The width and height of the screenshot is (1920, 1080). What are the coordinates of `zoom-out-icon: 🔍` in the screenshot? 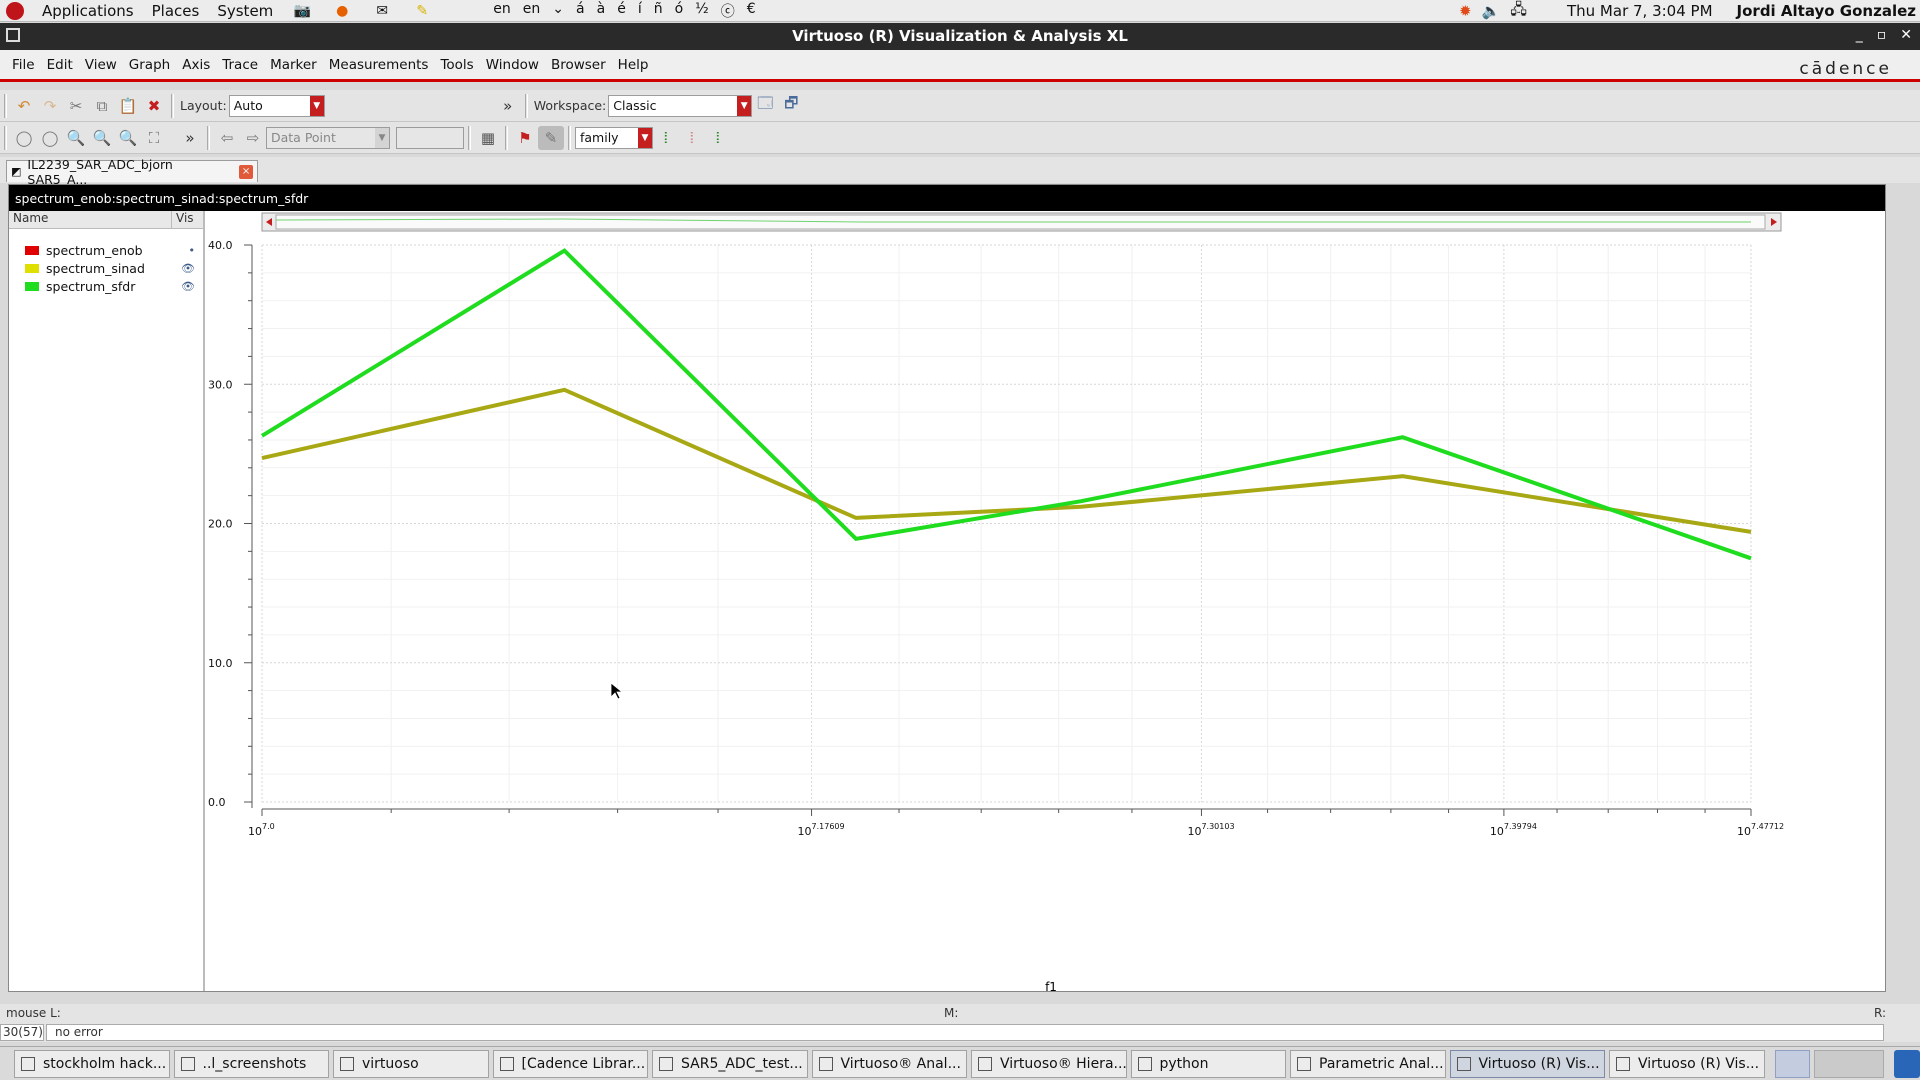 It's located at (128, 137).